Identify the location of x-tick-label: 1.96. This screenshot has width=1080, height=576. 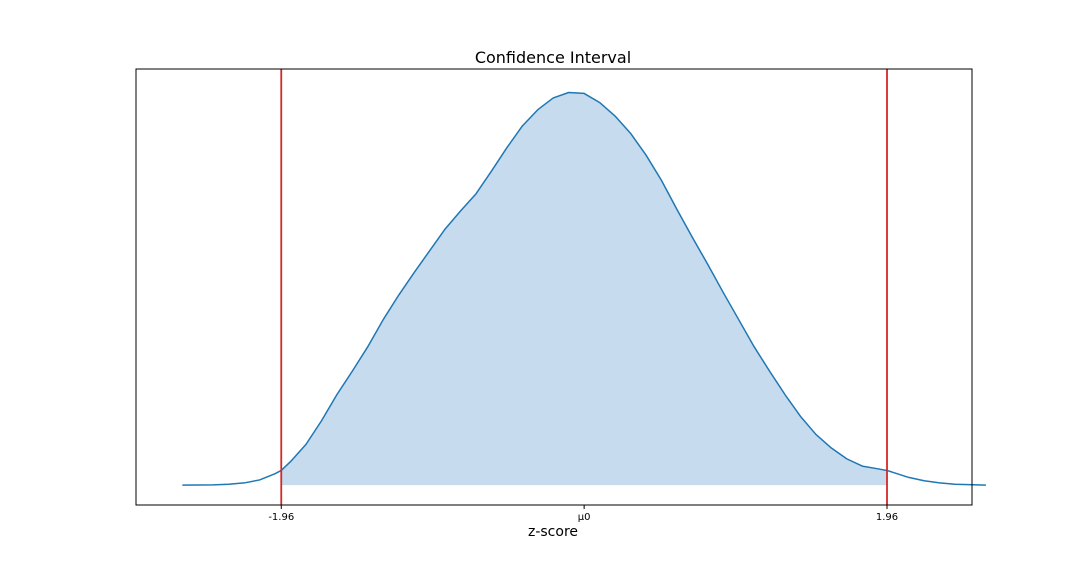
(887, 517).